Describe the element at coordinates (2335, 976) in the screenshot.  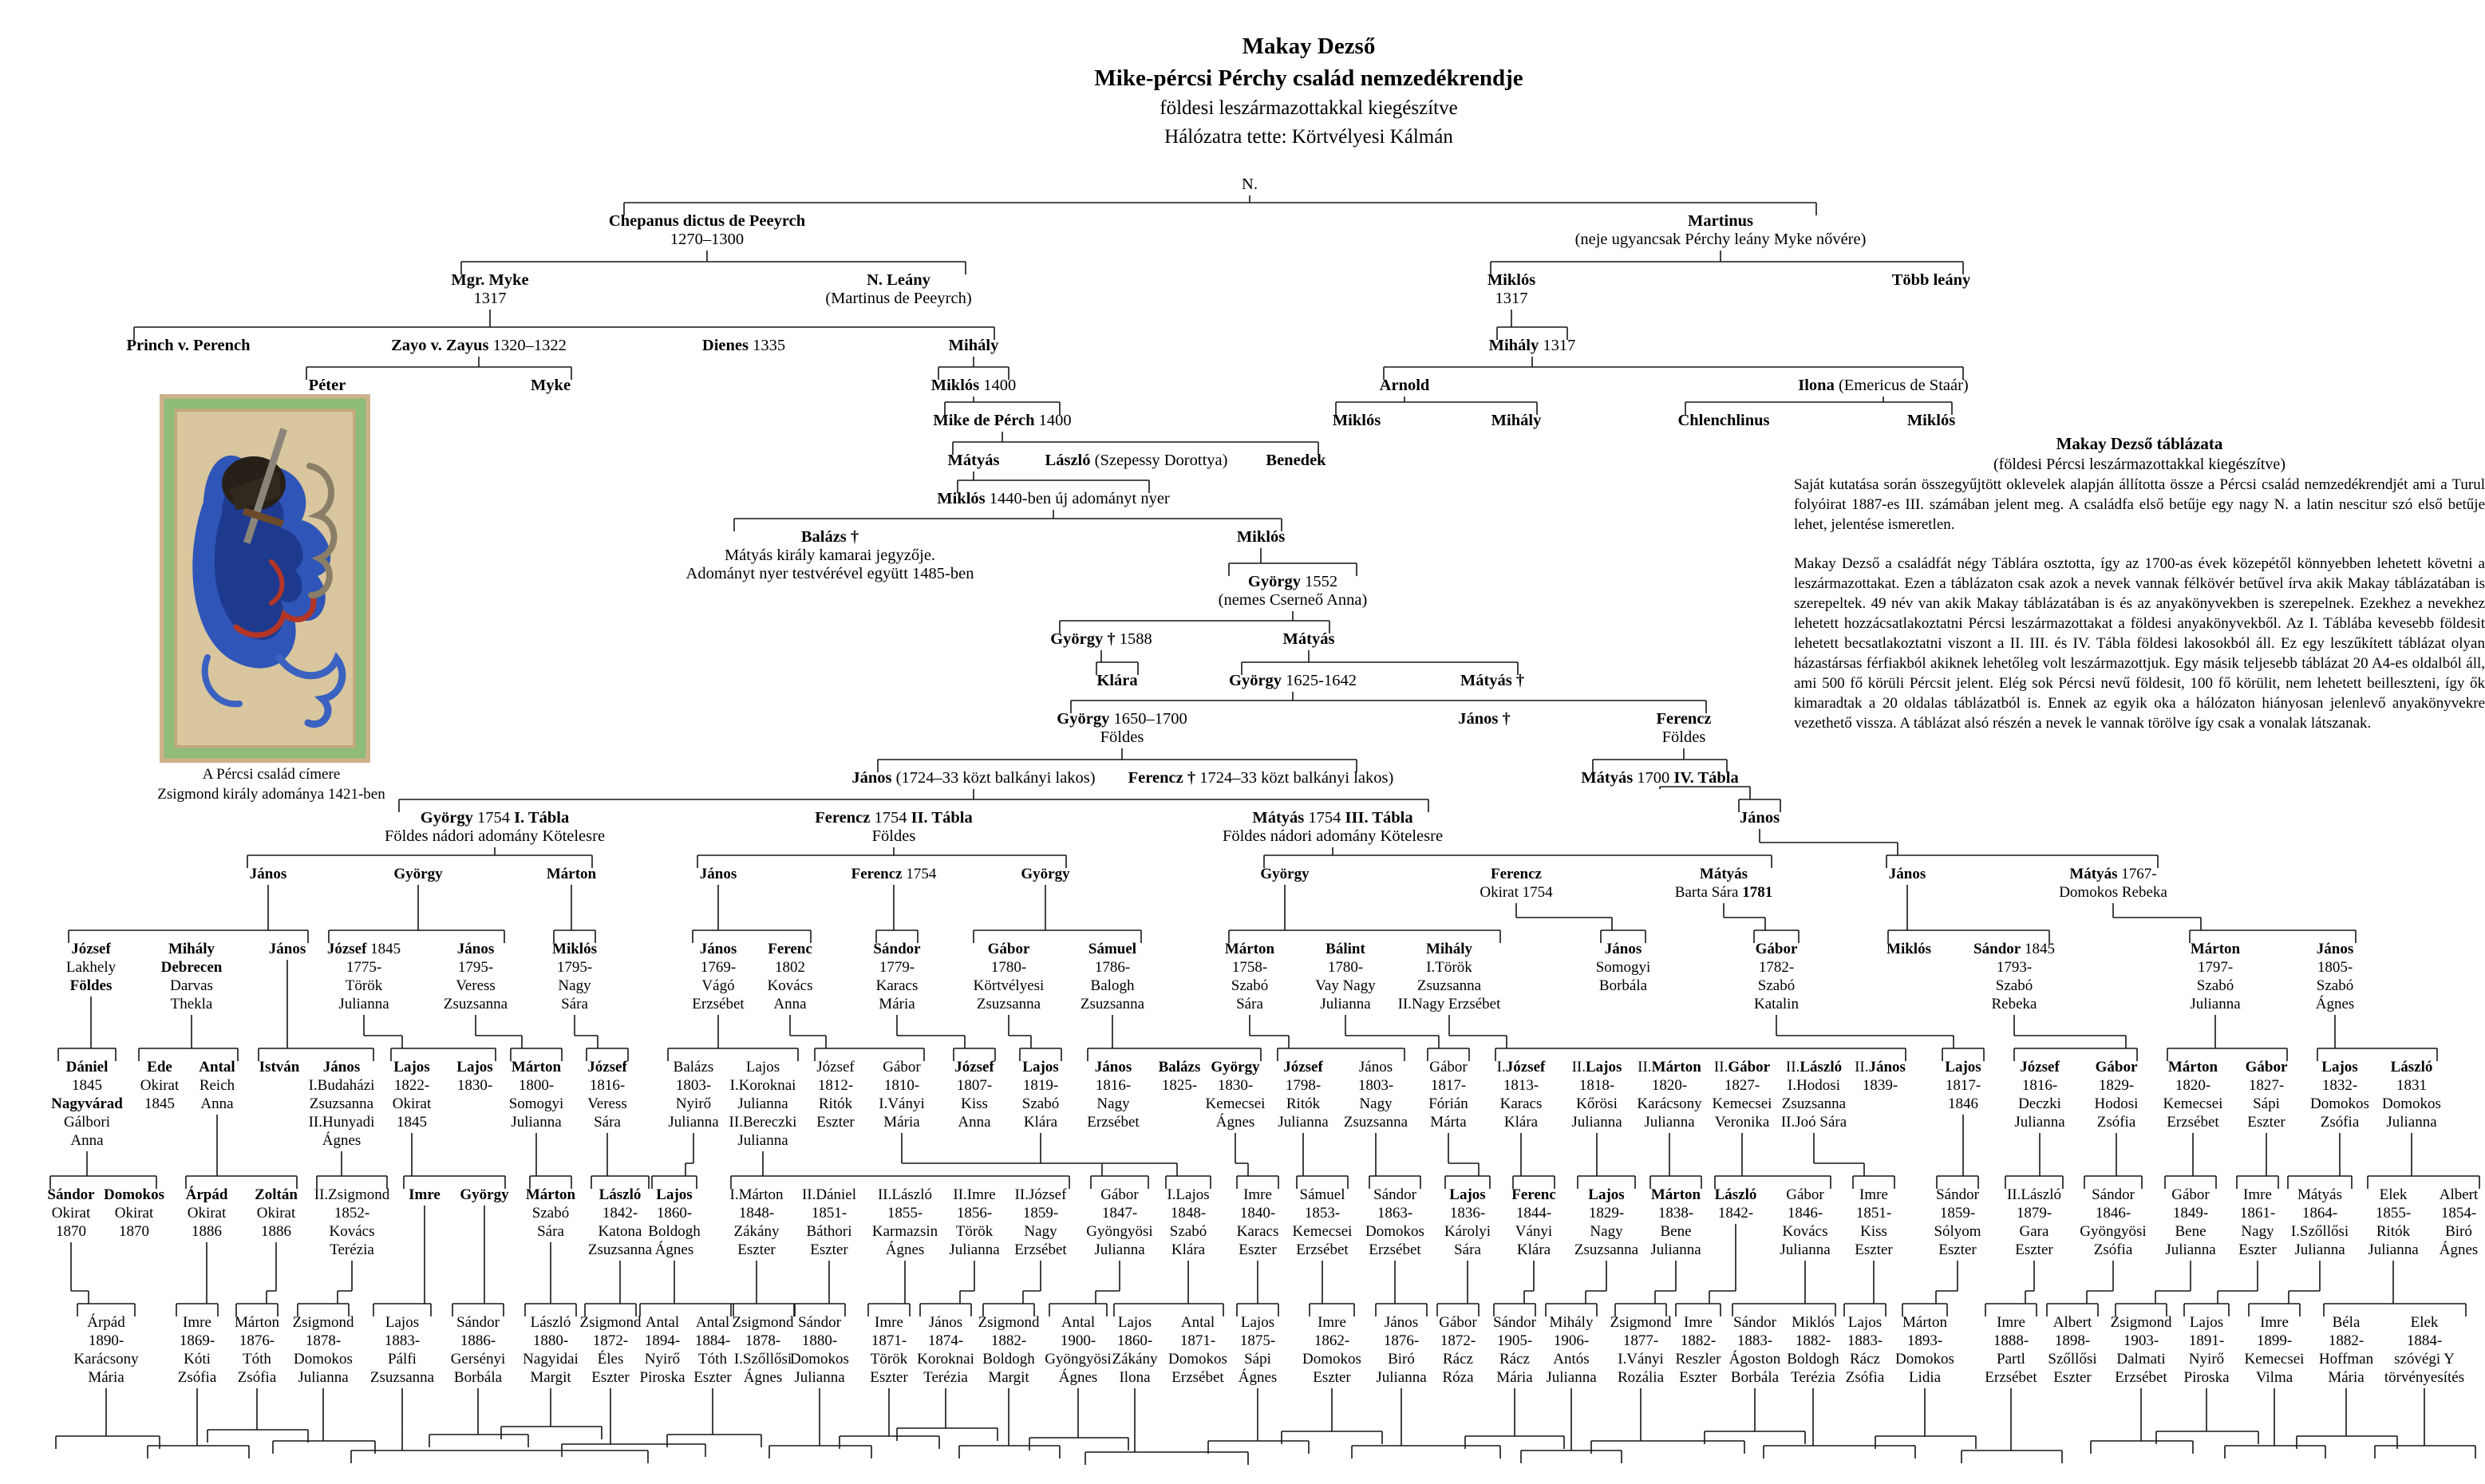
I see `person-node-b20: János 1805- Szabó Ágnes` at that location.